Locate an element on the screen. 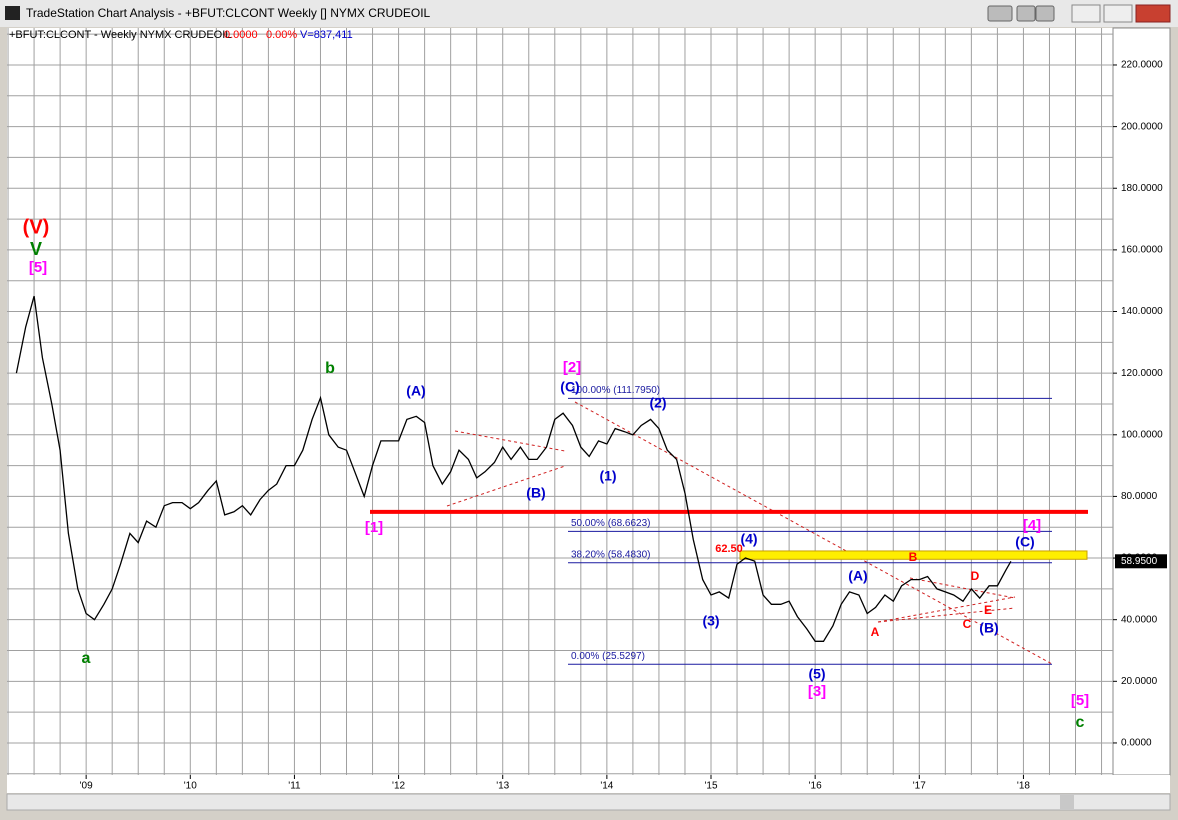 Image resolution: width=1178 pixels, height=820 pixels. y-tick-label: 20.0000 is located at coordinates (1139, 681).